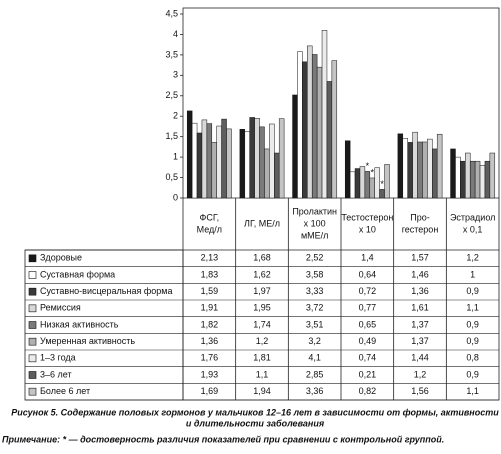 This screenshot has height=454, width=501. I want to click on legend-label: Ремиссия, so click(60, 308).